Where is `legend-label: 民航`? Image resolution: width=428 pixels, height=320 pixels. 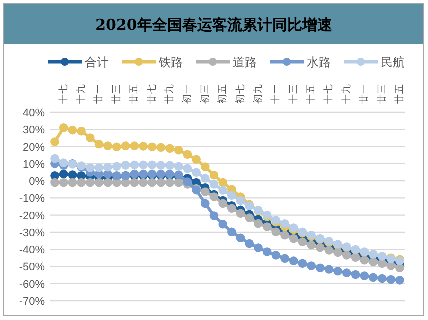 legend-label: 民航 is located at coordinates (393, 63).